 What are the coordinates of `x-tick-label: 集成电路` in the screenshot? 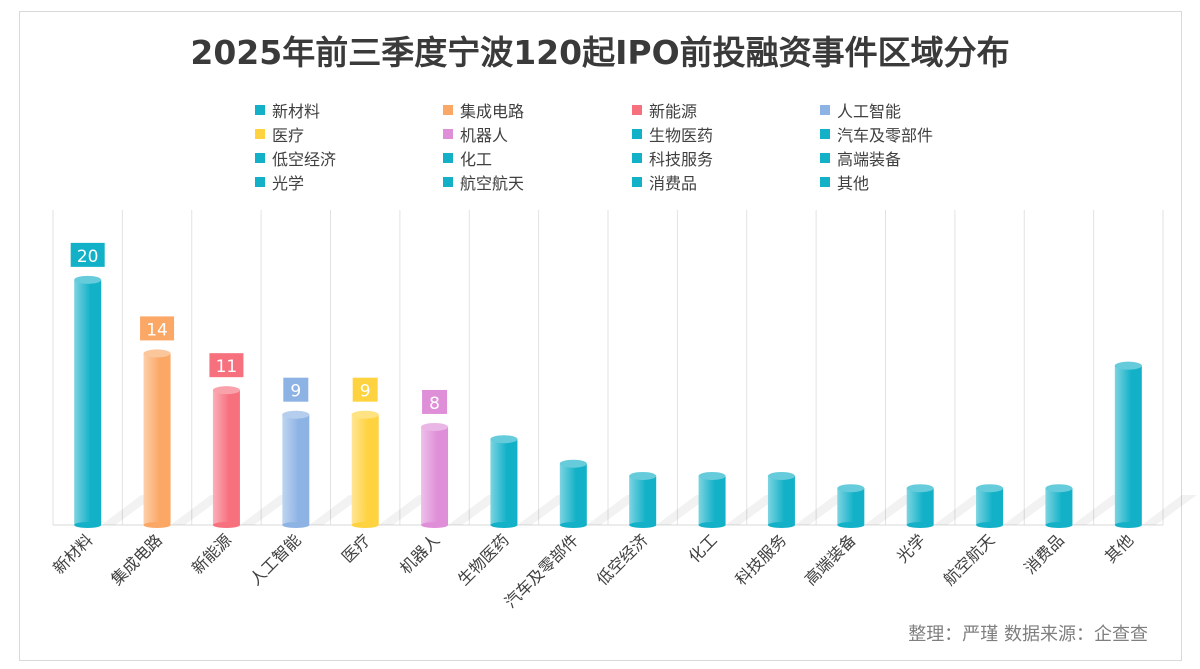 It's located at (136, 559).